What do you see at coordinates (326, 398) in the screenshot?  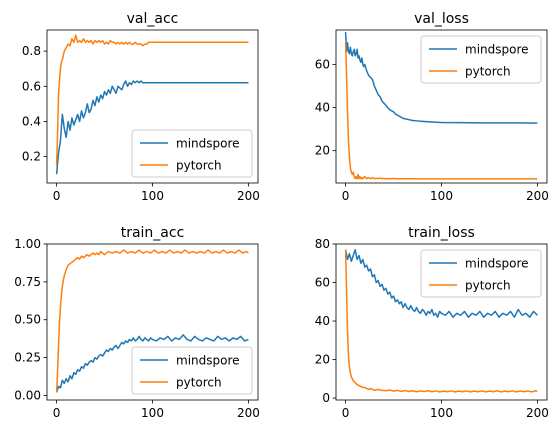 I see `y-tick-label: 0` at bounding box center [326, 398].